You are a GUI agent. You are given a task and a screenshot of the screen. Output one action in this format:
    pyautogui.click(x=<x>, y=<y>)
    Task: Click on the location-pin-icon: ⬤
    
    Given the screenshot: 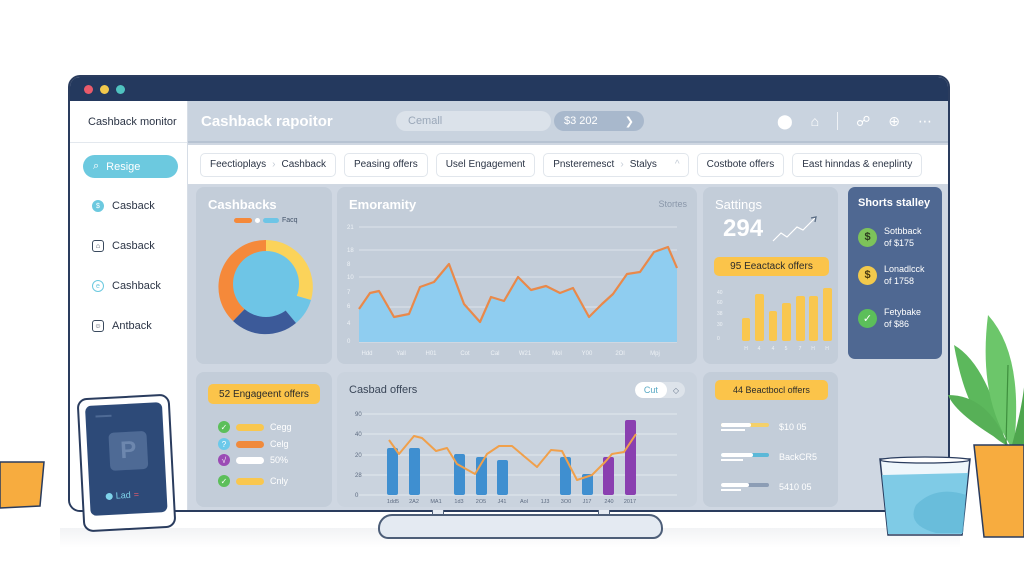 What is the action you would take?
    pyautogui.click(x=784, y=120)
    